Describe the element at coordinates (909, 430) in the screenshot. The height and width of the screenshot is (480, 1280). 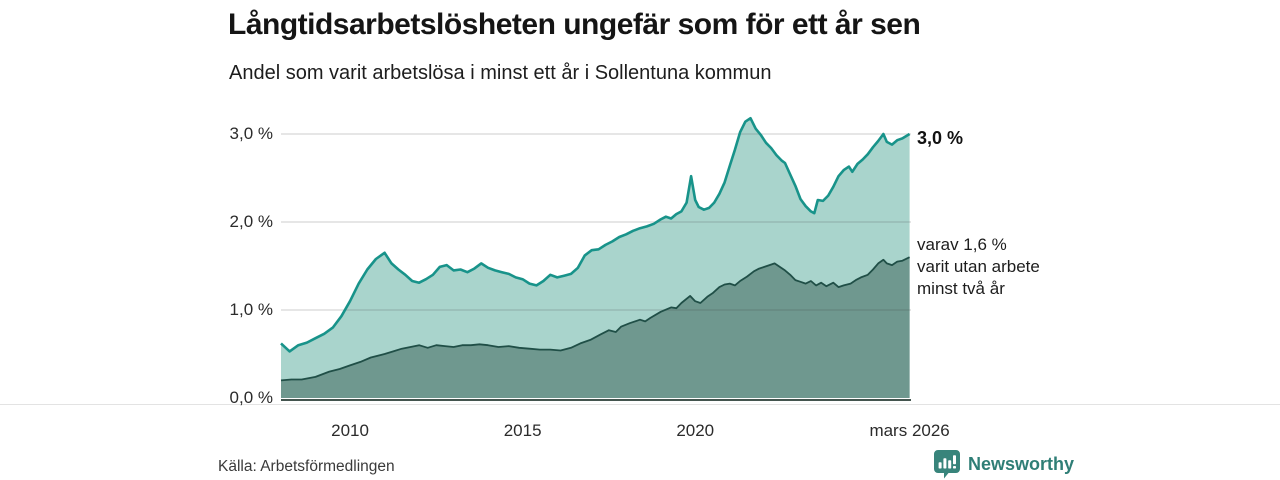
I see `x-tick-label: mars 2026` at that location.